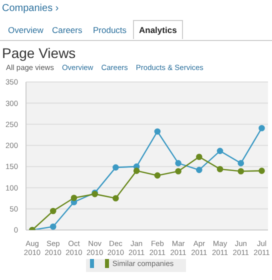  Describe the element at coordinates (39, 53) in the screenshot. I see `chart-title: Page Views` at that location.